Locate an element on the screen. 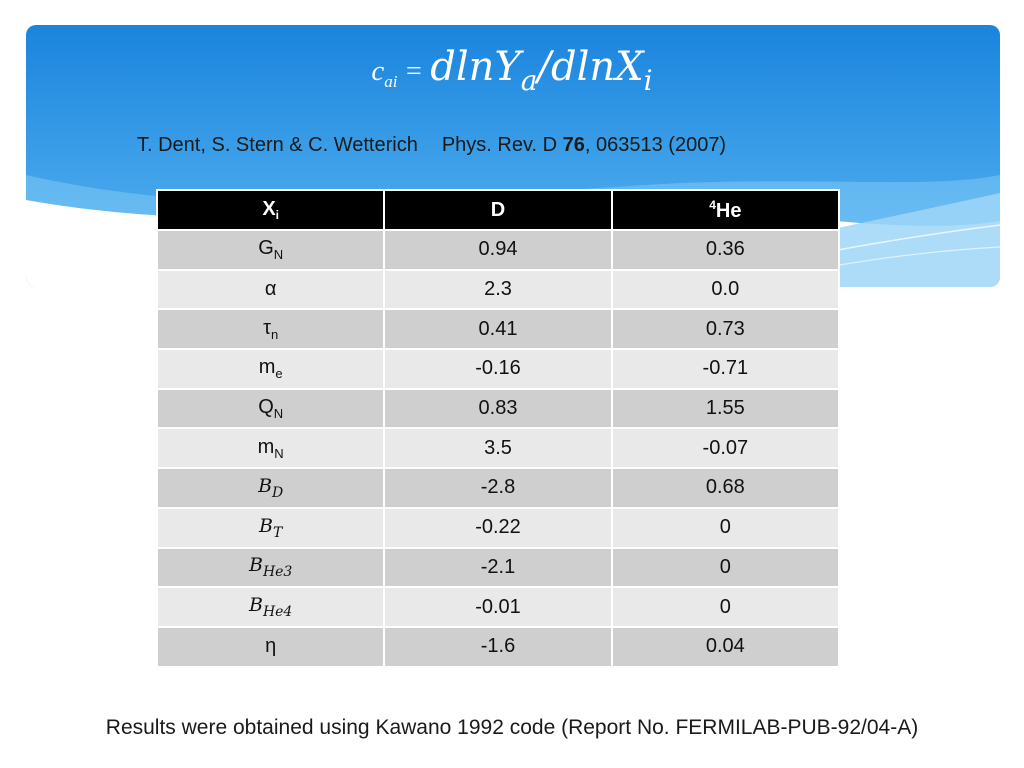 This screenshot has width=1024, height=768. table-row: me -0.16 -0.71 is located at coordinates (498, 369).